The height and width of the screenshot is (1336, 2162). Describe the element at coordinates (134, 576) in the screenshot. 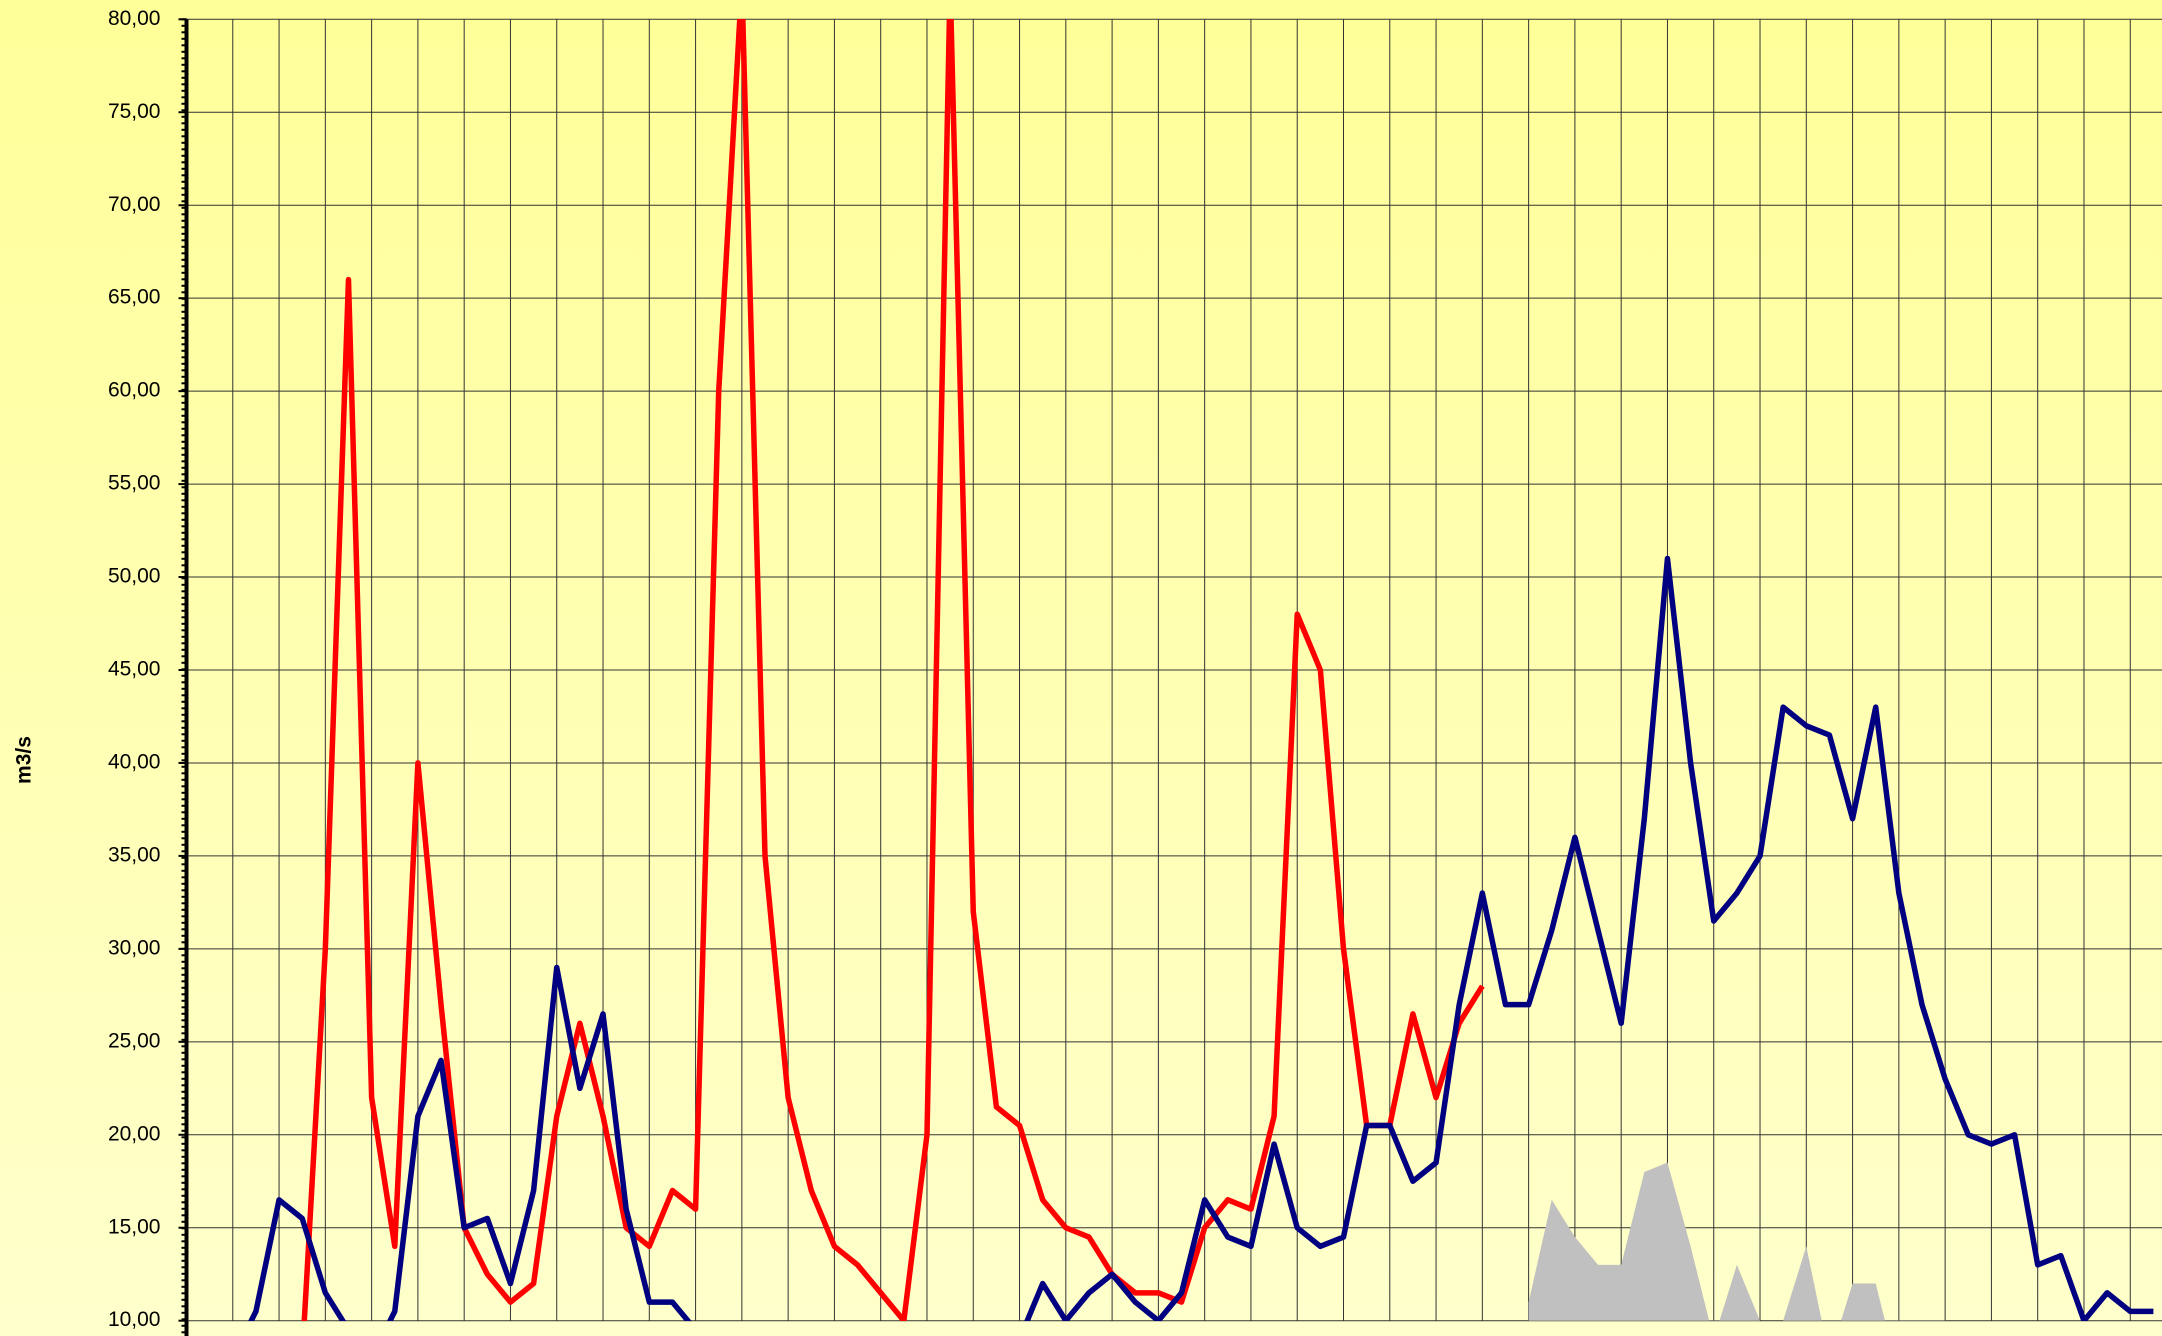

I see `y-tick-label: 50,00` at that location.